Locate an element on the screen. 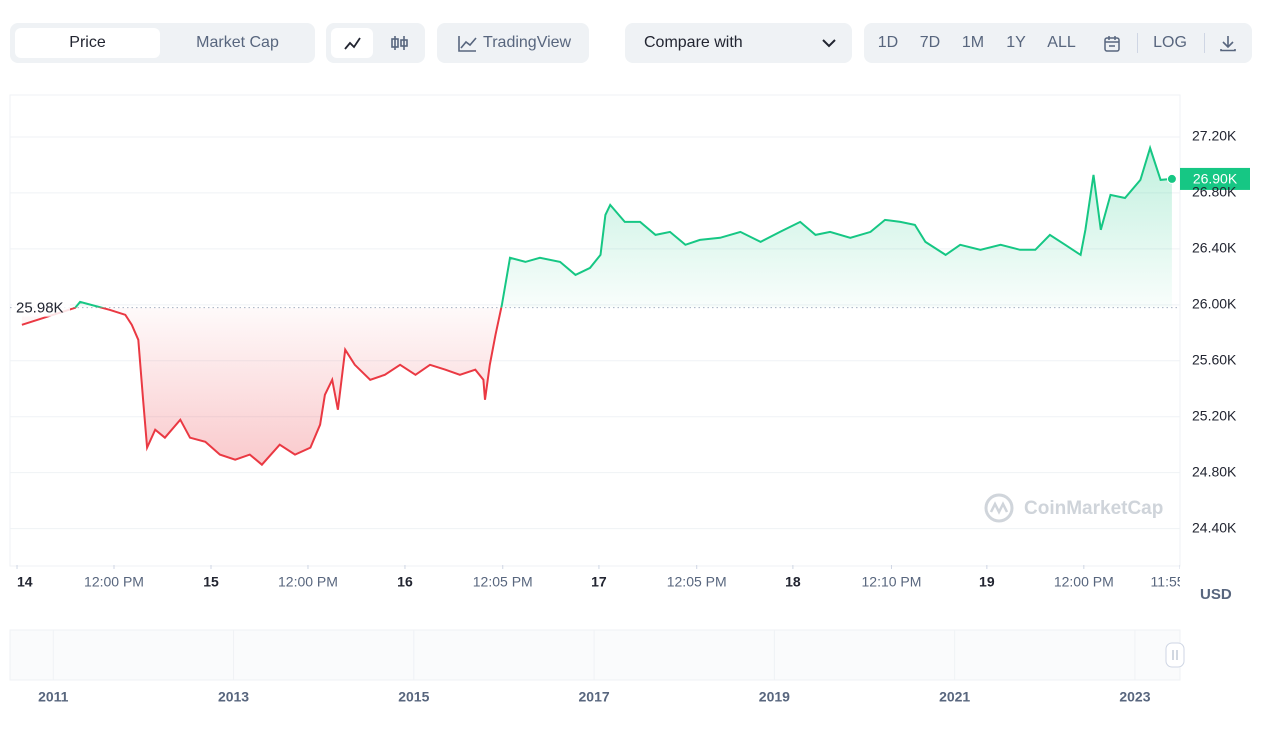 This screenshot has height=742, width=1274. tradingview-button: TradingView is located at coordinates (513, 43).